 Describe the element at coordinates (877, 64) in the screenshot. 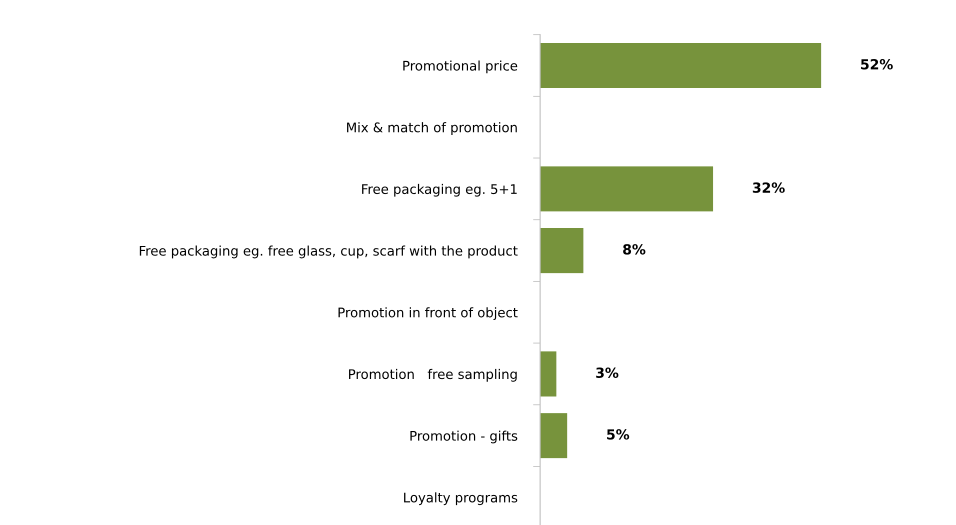

I see `data-label: 52%` at that location.